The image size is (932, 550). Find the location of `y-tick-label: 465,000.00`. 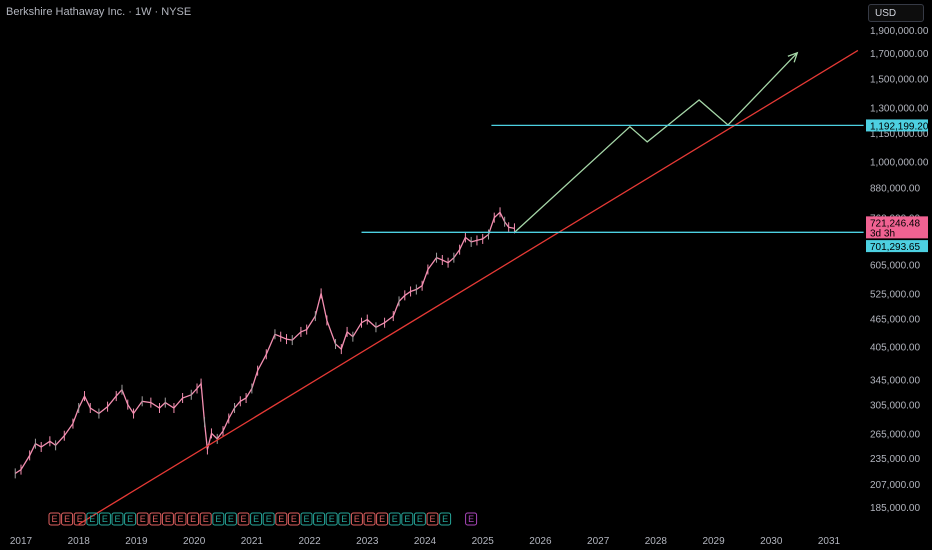

y-tick-label: 465,000.00 is located at coordinates (895, 319).